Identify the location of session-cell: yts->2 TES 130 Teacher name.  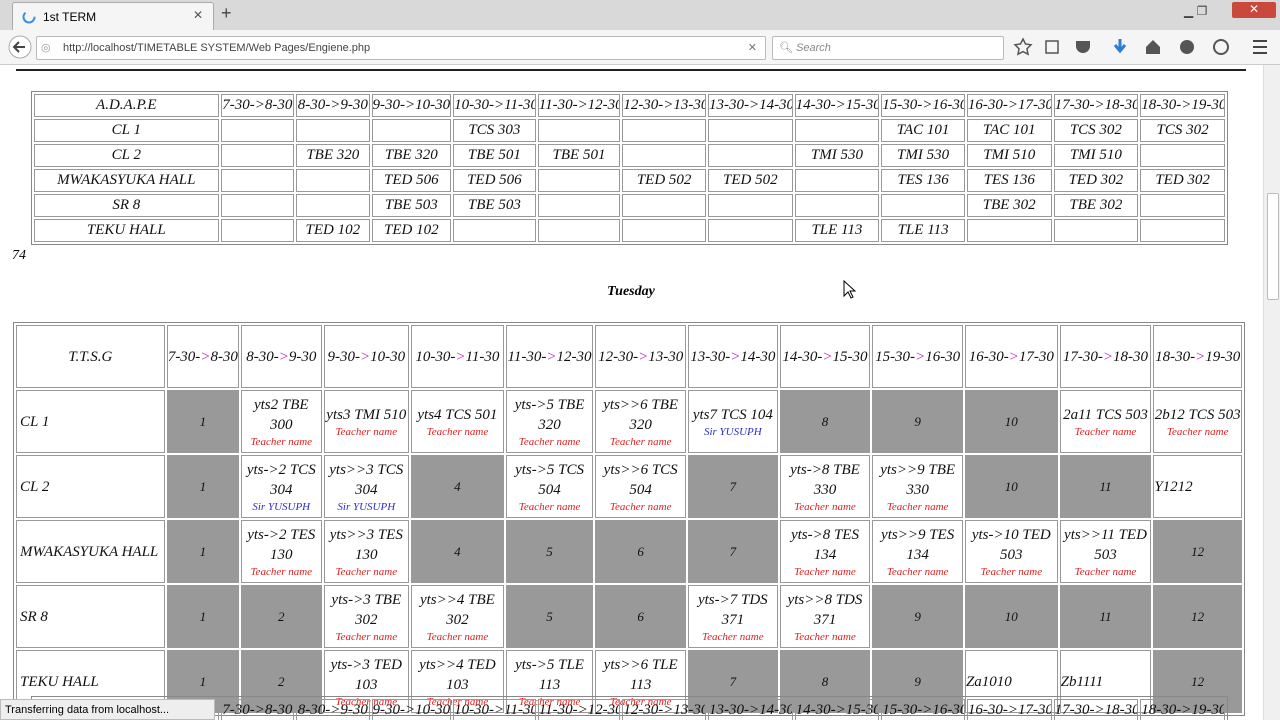
(281, 551).